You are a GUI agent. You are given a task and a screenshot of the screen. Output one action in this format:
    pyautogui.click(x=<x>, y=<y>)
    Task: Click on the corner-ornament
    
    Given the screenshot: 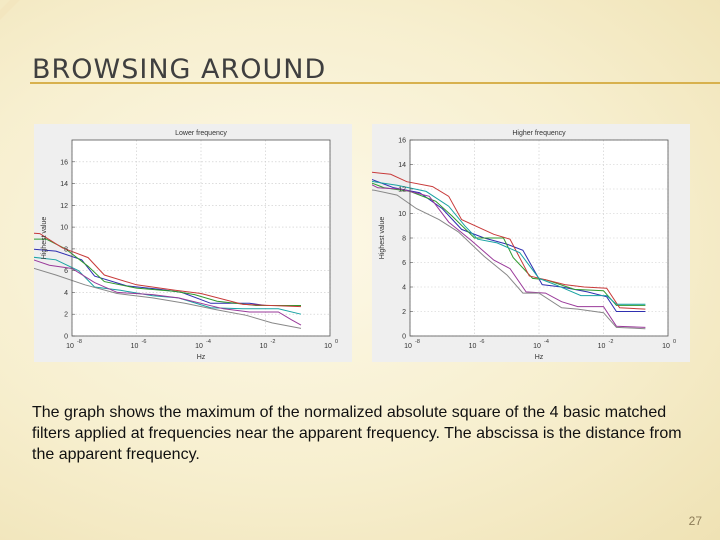 What is the action you would take?
    pyautogui.click(x=10, y=10)
    